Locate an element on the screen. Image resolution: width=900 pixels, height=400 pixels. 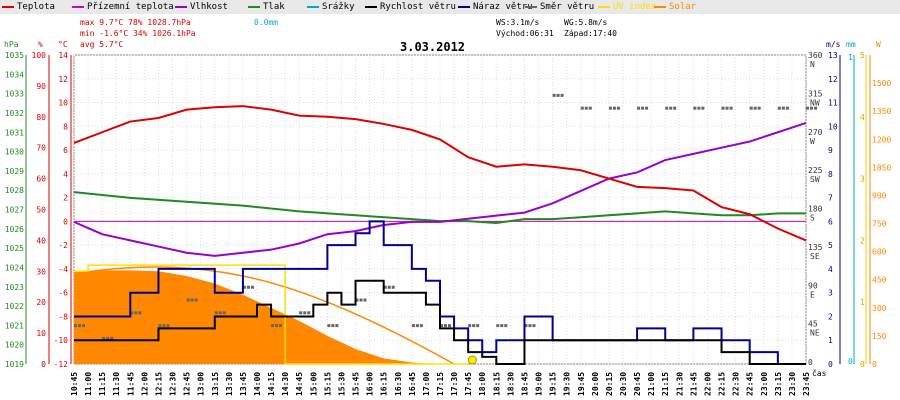
stats-avg: avg 5.7°C is located at coordinates (102, 44).